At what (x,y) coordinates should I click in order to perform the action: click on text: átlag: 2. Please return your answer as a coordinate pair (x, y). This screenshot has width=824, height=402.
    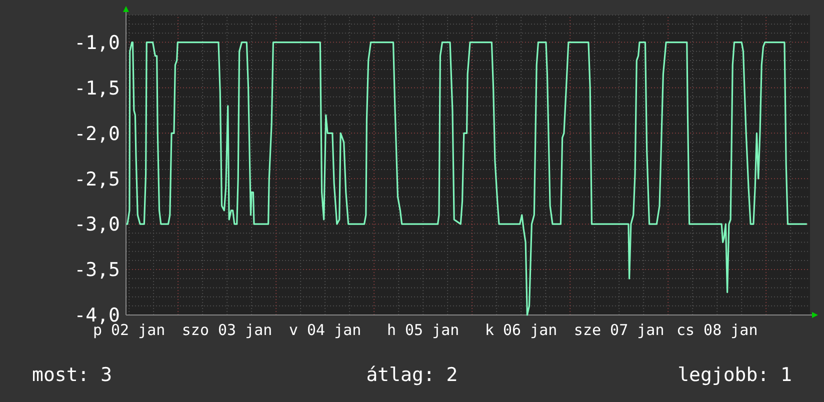
    Looking at the image, I should click on (412, 375).